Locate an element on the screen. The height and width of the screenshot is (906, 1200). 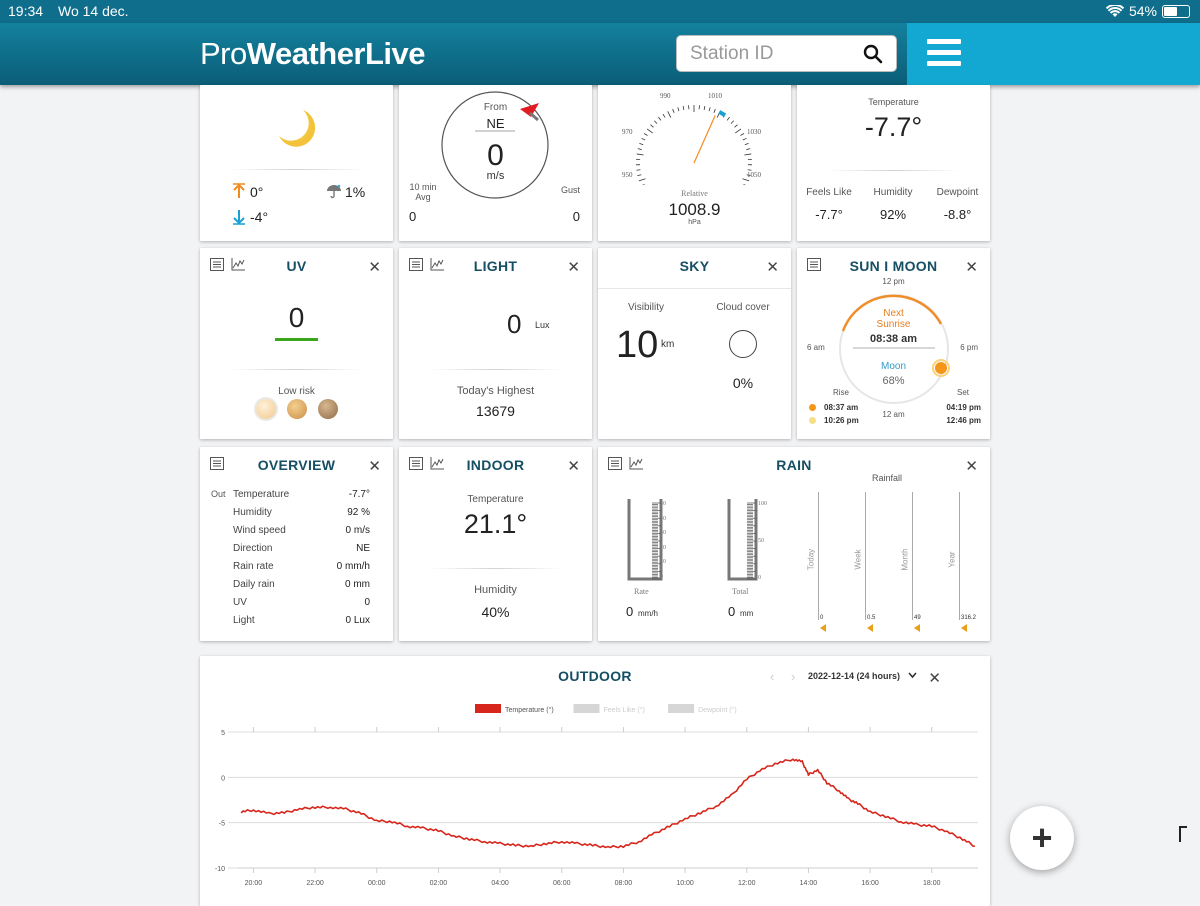
rain-rate-tick-label: 30 is located at coordinates (663, 533).